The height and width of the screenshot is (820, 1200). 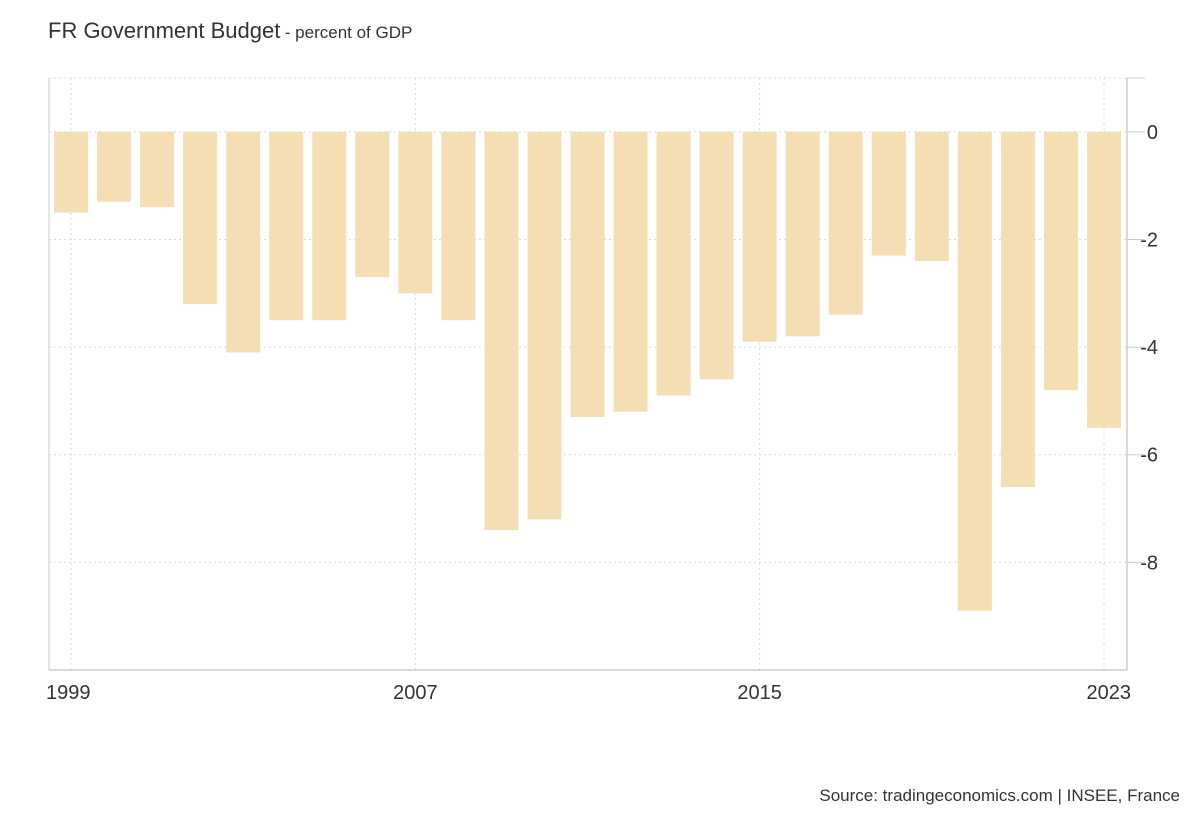 What do you see at coordinates (1060, 261) in the screenshot?
I see `bar-2022` at bounding box center [1060, 261].